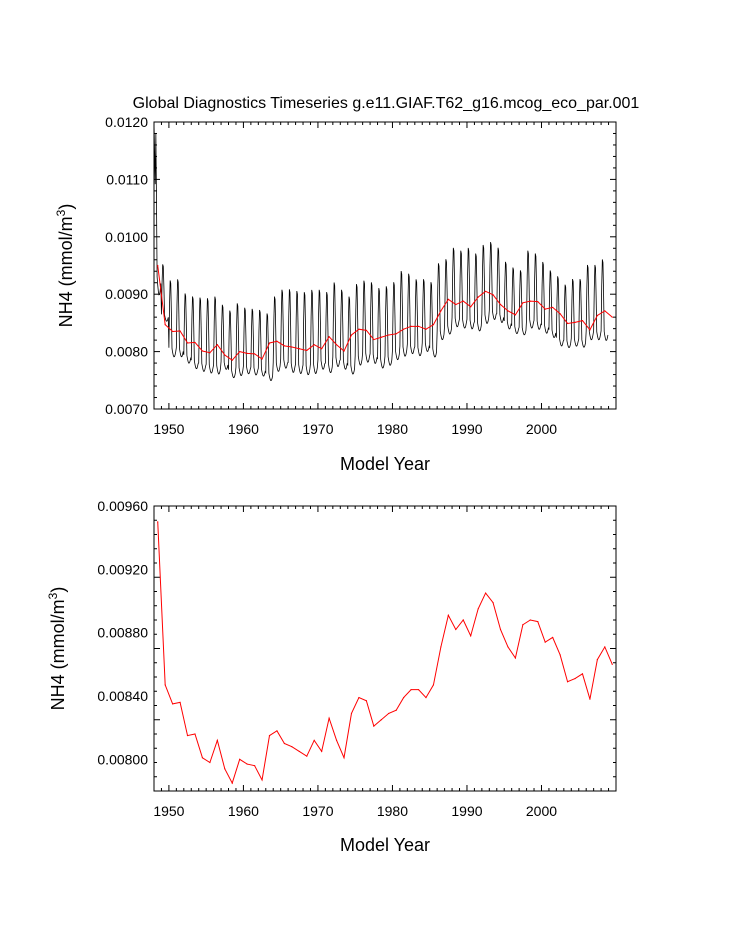 The image size is (733, 945). Describe the element at coordinates (127, 179) in the screenshot. I see `y-tick-label: 0.0110` at that location.